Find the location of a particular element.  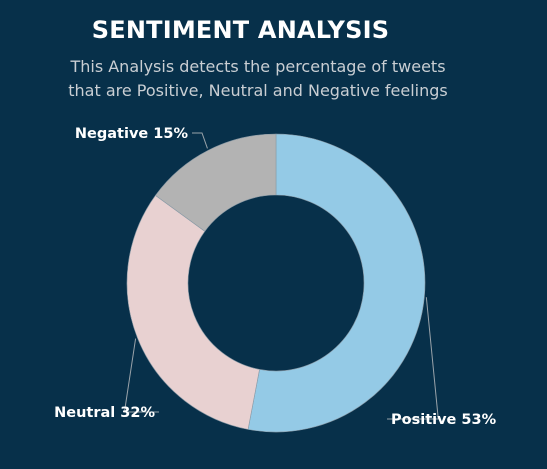

slice-negative is located at coordinates (216, 182).